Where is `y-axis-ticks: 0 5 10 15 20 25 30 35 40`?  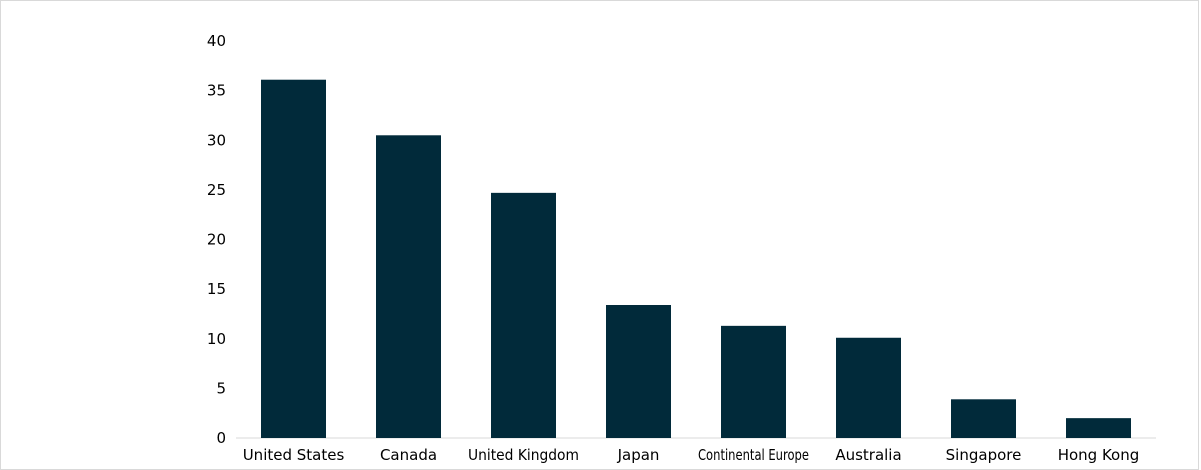 y-axis-ticks: 0 5 10 15 20 25 30 35 40 is located at coordinates (216, 239).